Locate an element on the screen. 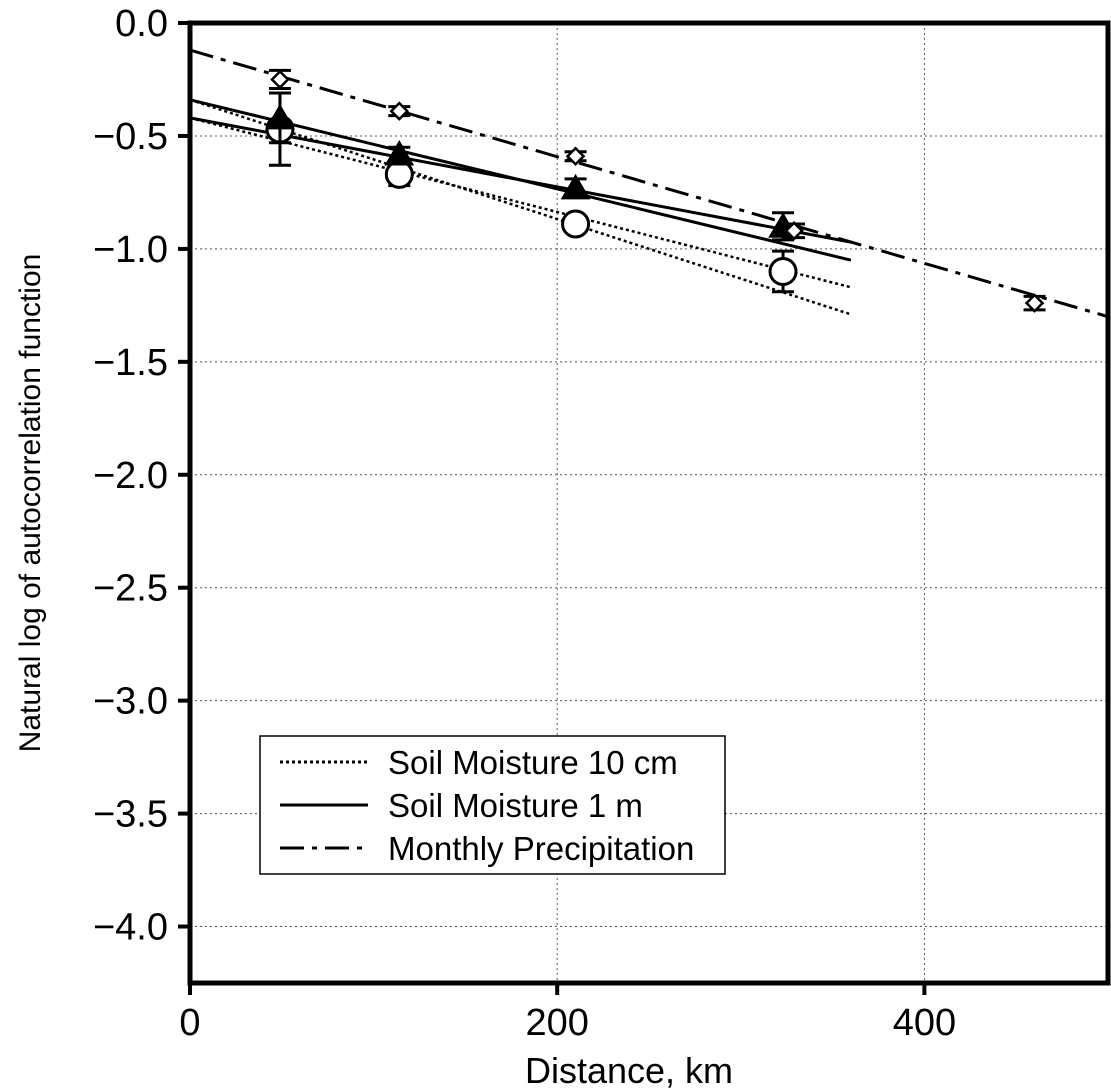 The image size is (1111, 1092). y-tick-label: −1.5 is located at coordinates (130, 363).